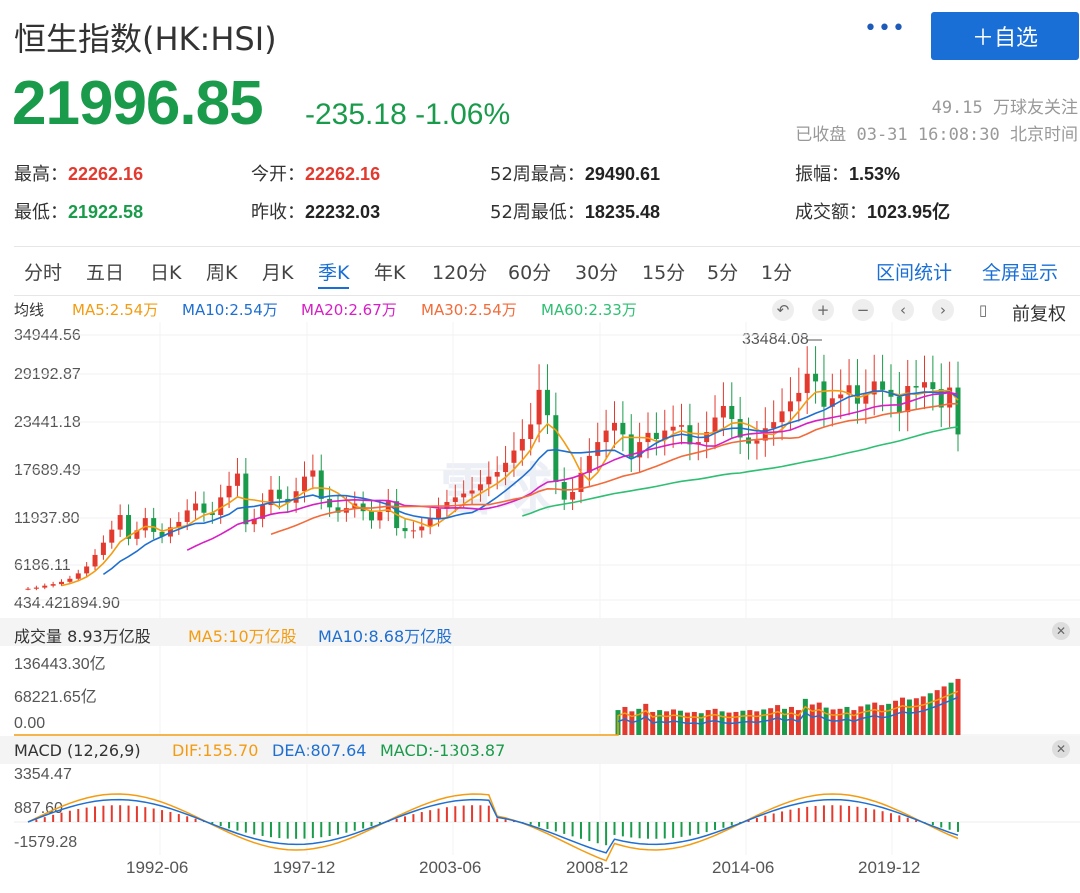 This screenshot has height=893, width=1080. What do you see at coordinates (105, 273) in the screenshot?
I see `tab-5day: 五日` at bounding box center [105, 273].